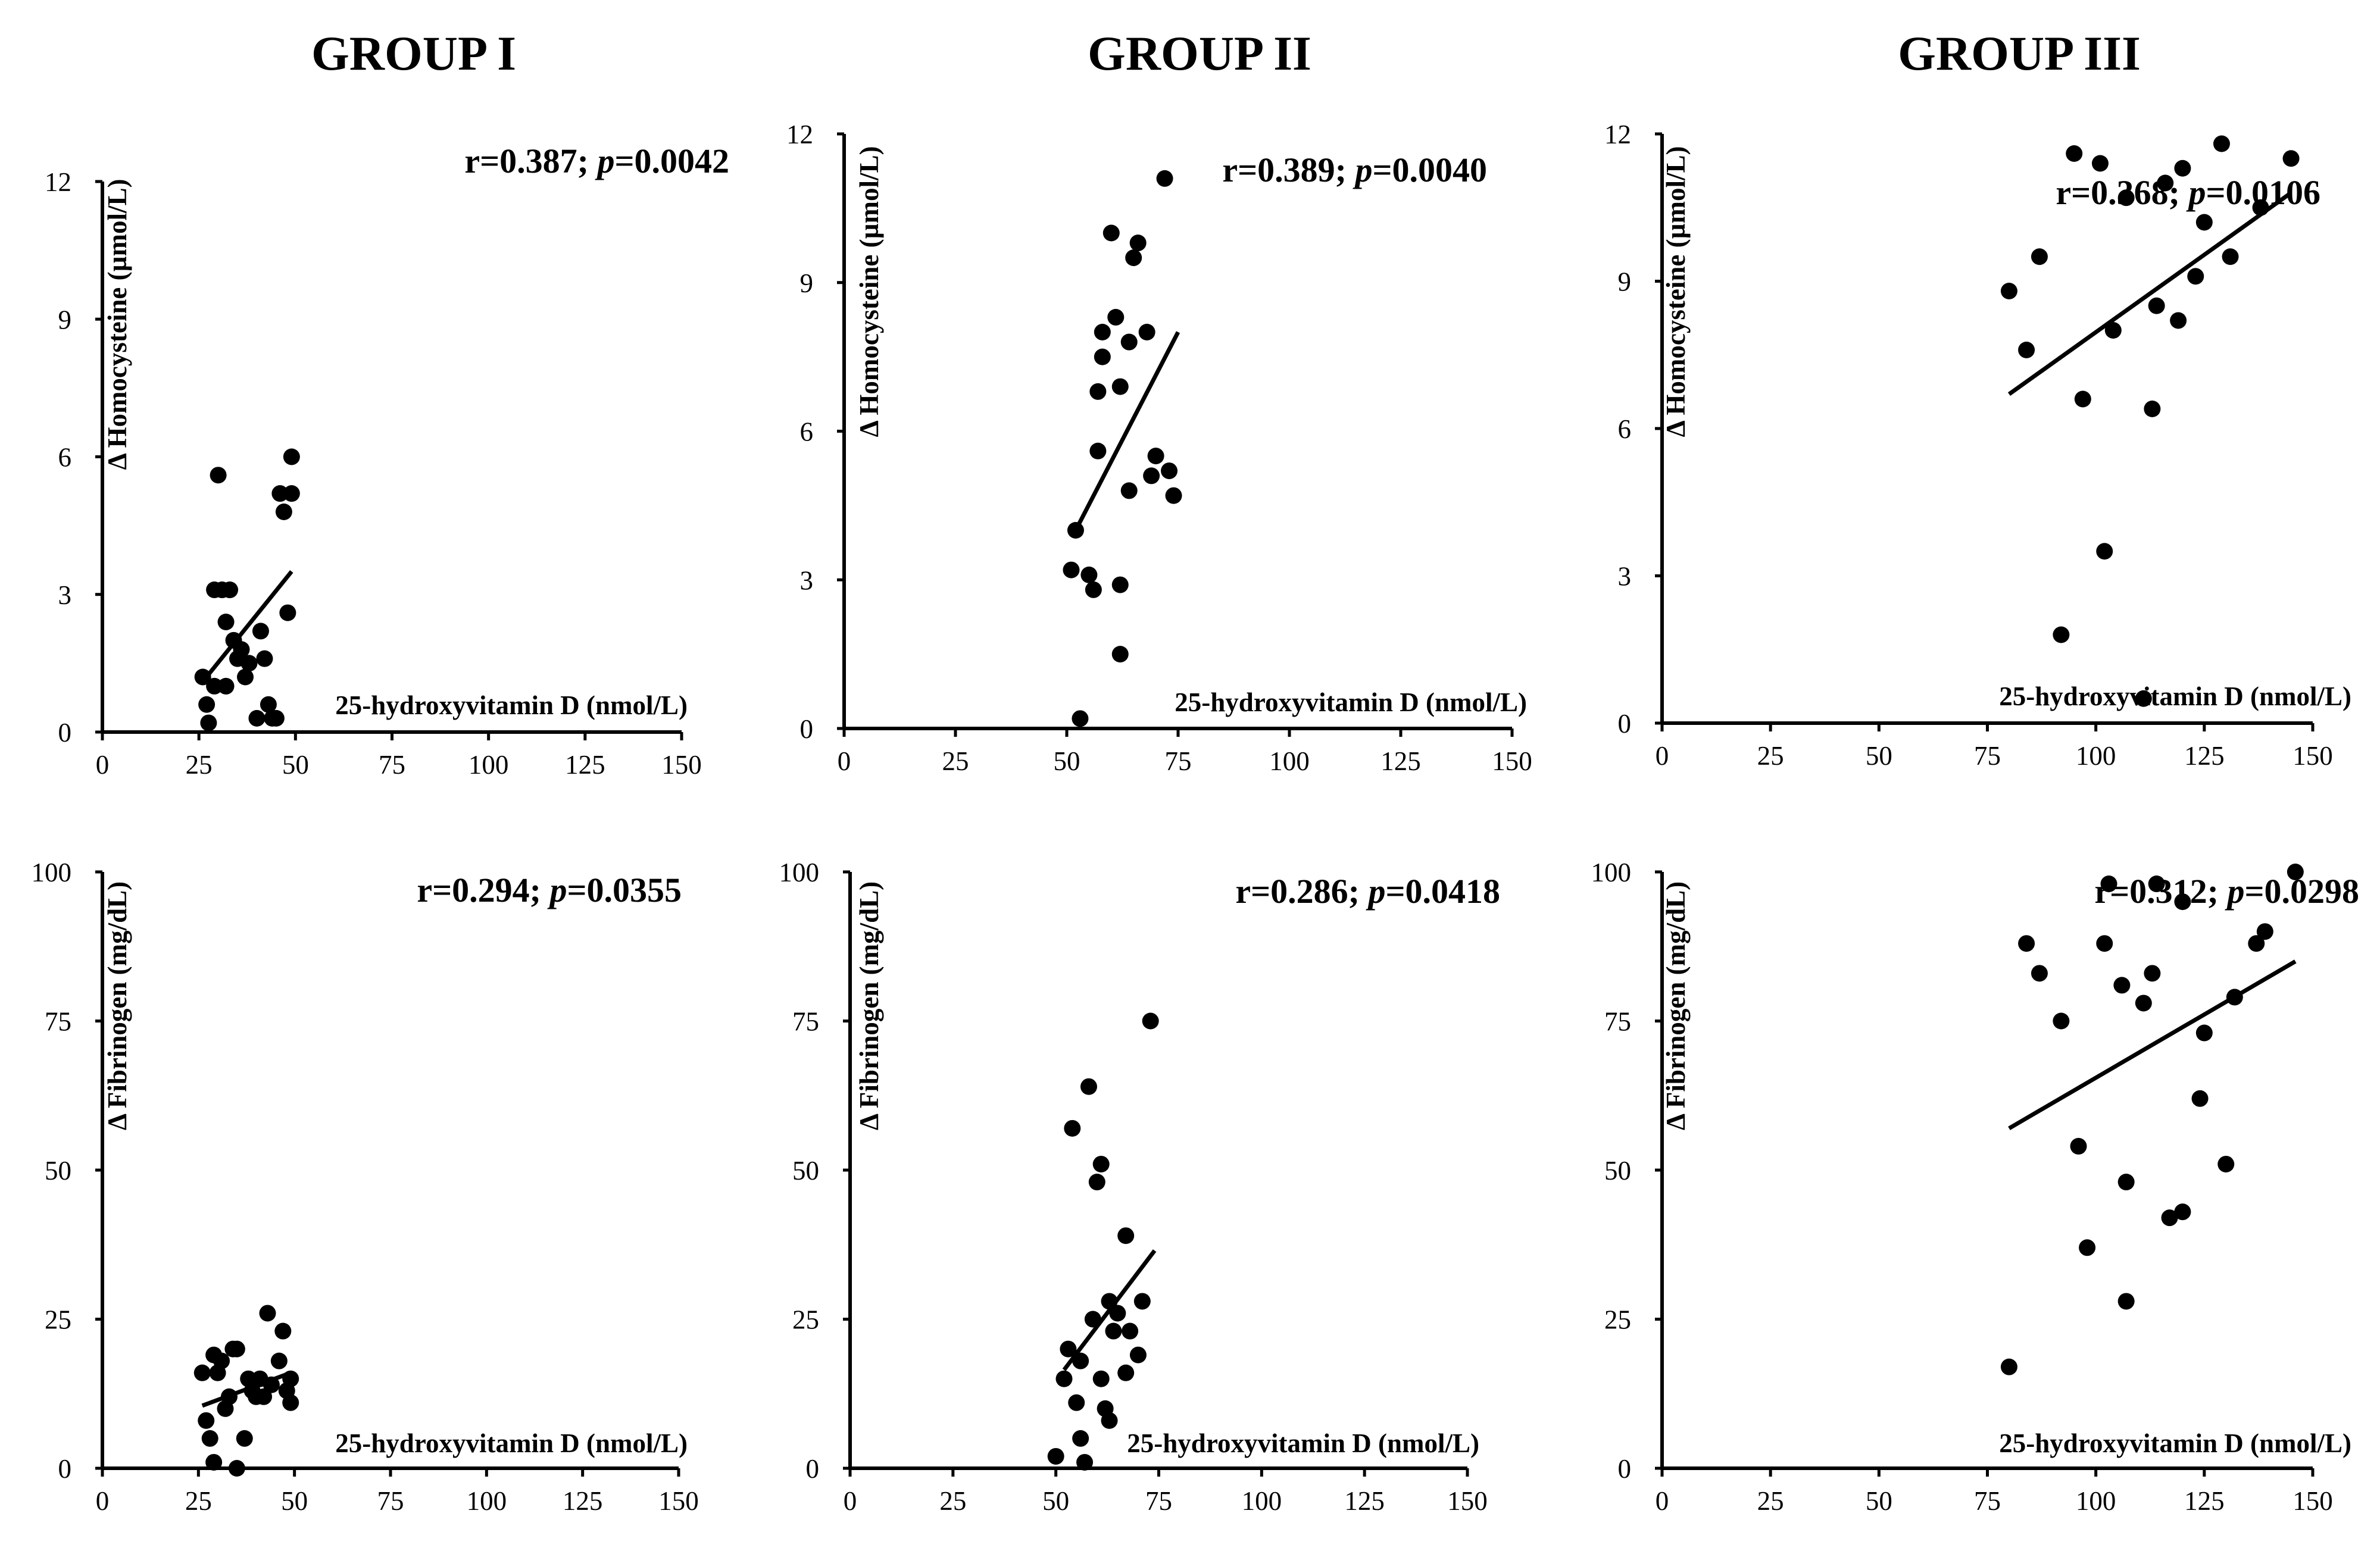 The image size is (2380, 1551). Describe the element at coordinates (2301, 891) in the screenshot. I see `correlation-p-value: =0.0298` at that location.